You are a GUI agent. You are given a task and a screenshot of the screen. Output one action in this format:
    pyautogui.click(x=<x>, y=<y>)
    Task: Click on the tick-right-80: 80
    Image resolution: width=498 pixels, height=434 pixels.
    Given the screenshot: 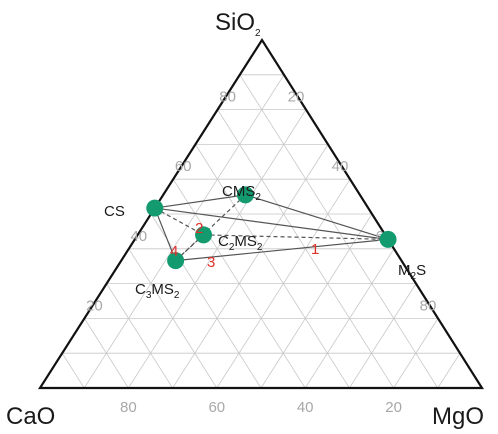 What is the action you would take?
    pyautogui.click(x=428, y=305)
    